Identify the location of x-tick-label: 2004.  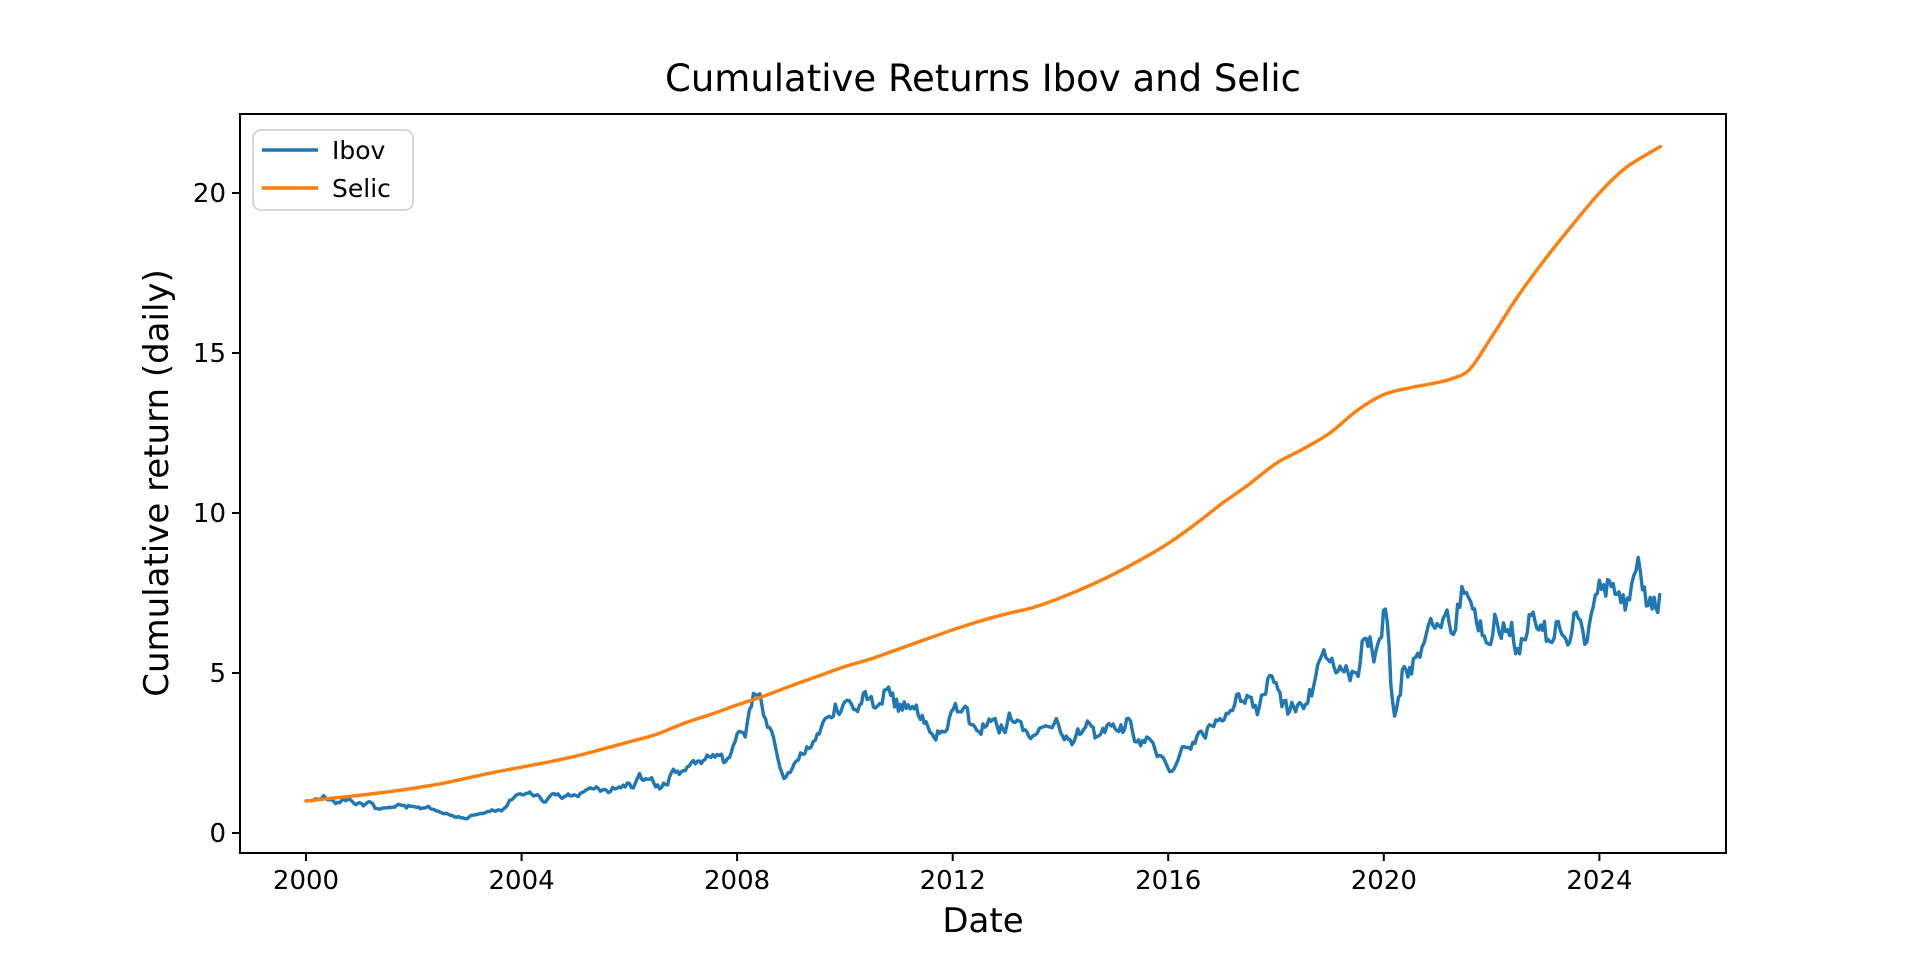
(522, 881).